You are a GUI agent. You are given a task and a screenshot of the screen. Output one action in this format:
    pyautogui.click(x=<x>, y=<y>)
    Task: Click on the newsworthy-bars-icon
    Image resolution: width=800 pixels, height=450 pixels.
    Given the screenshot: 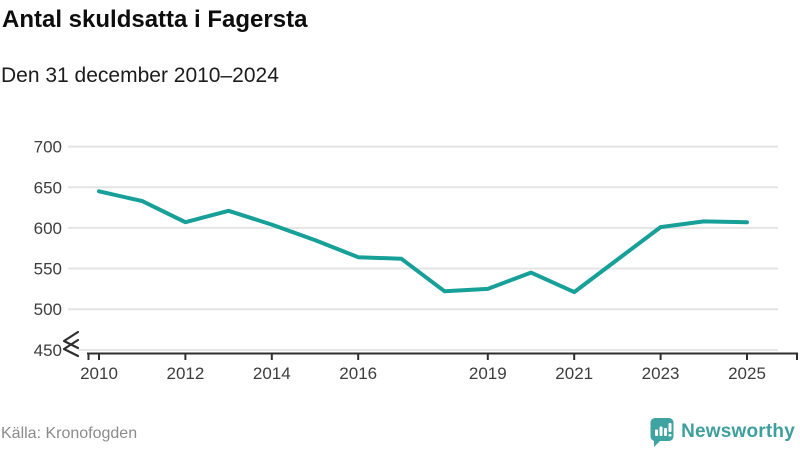 What is the action you would take?
    pyautogui.click(x=662, y=432)
    